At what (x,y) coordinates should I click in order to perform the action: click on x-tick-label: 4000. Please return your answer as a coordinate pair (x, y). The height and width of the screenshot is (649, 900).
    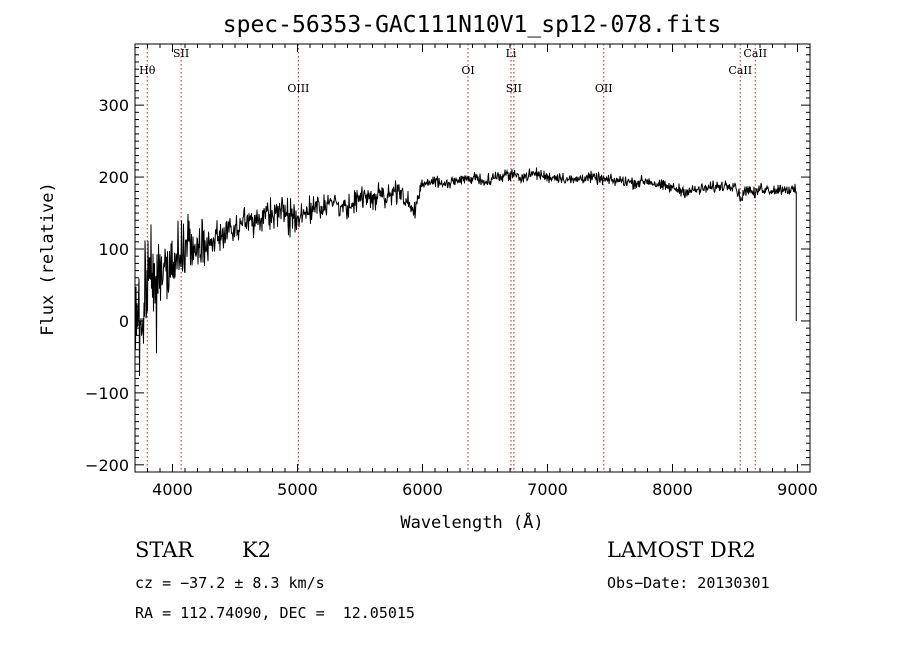
    Looking at the image, I should click on (172, 489).